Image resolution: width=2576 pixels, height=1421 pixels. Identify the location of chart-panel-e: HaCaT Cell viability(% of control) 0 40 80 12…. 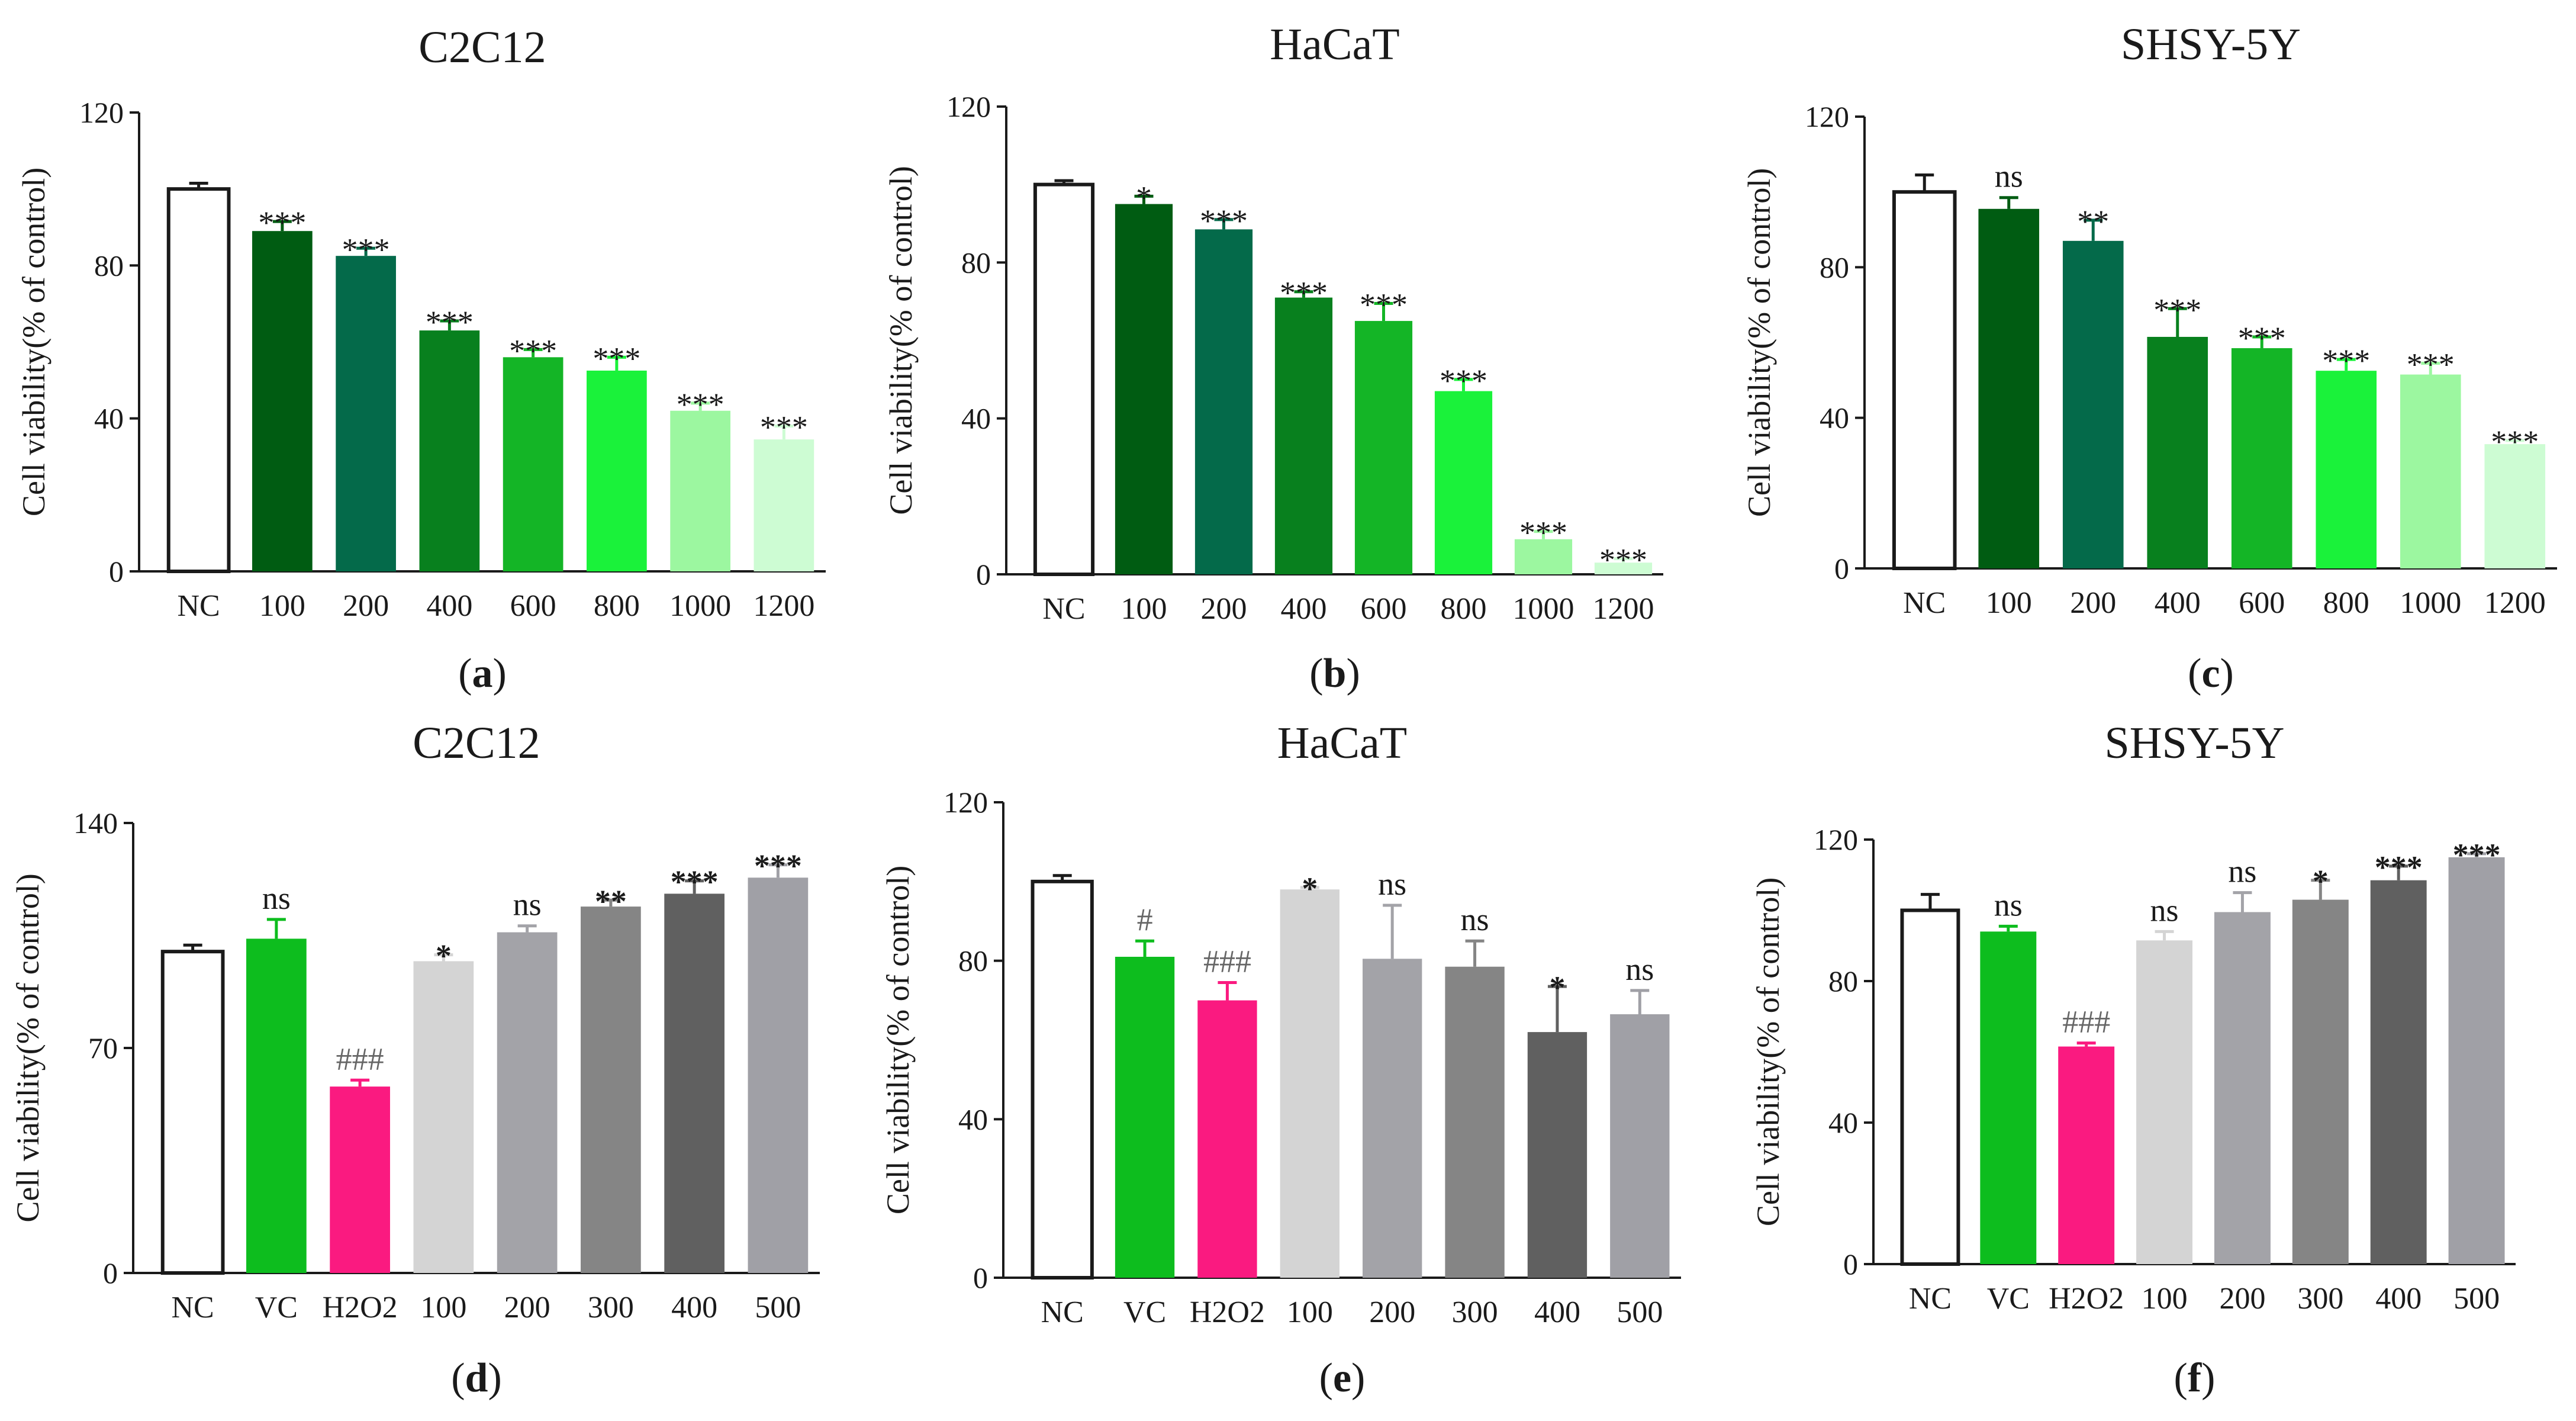
(1280, 1059).